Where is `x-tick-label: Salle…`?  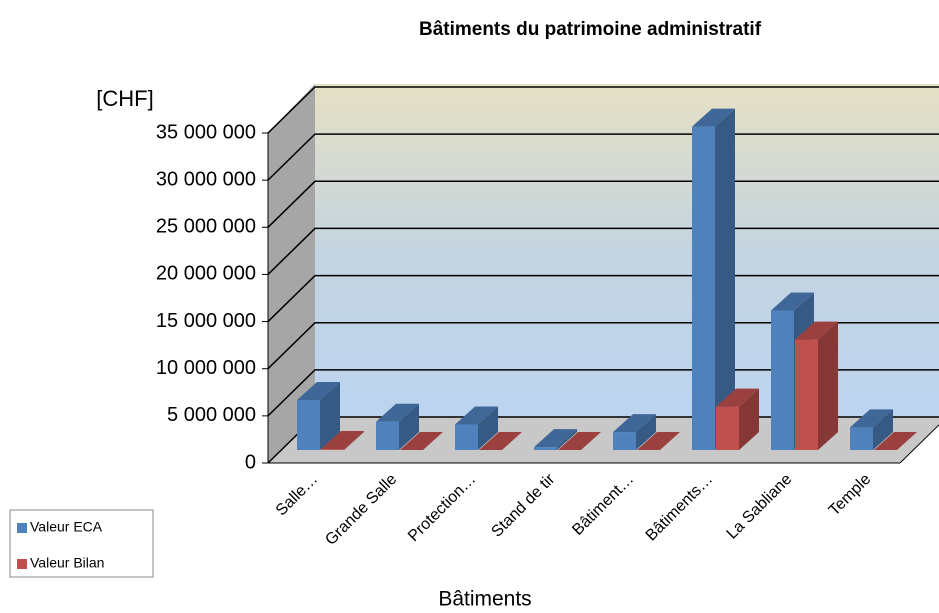 x-tick-label: Salle… is located at coordinates (297, 495).